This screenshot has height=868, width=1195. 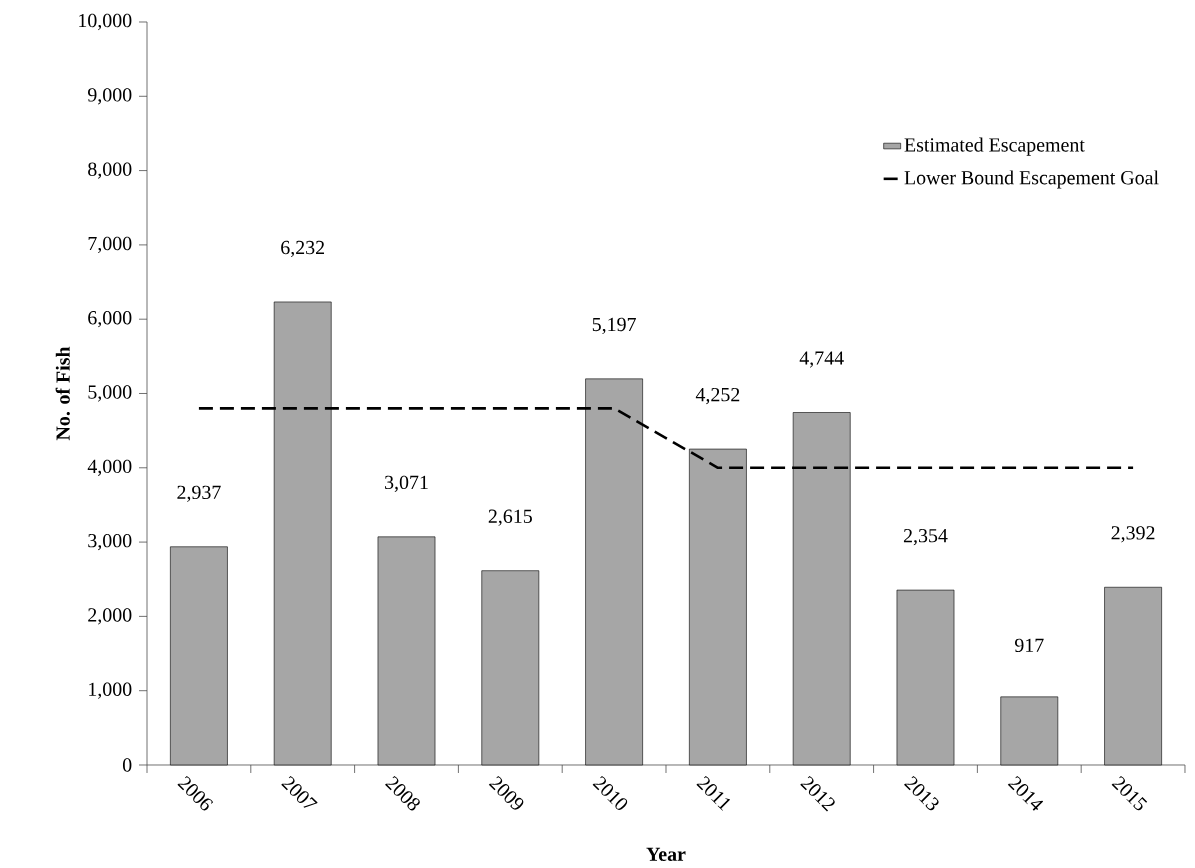 I want to click on y-tick-label: 8,000, so click(x=110, y=170).